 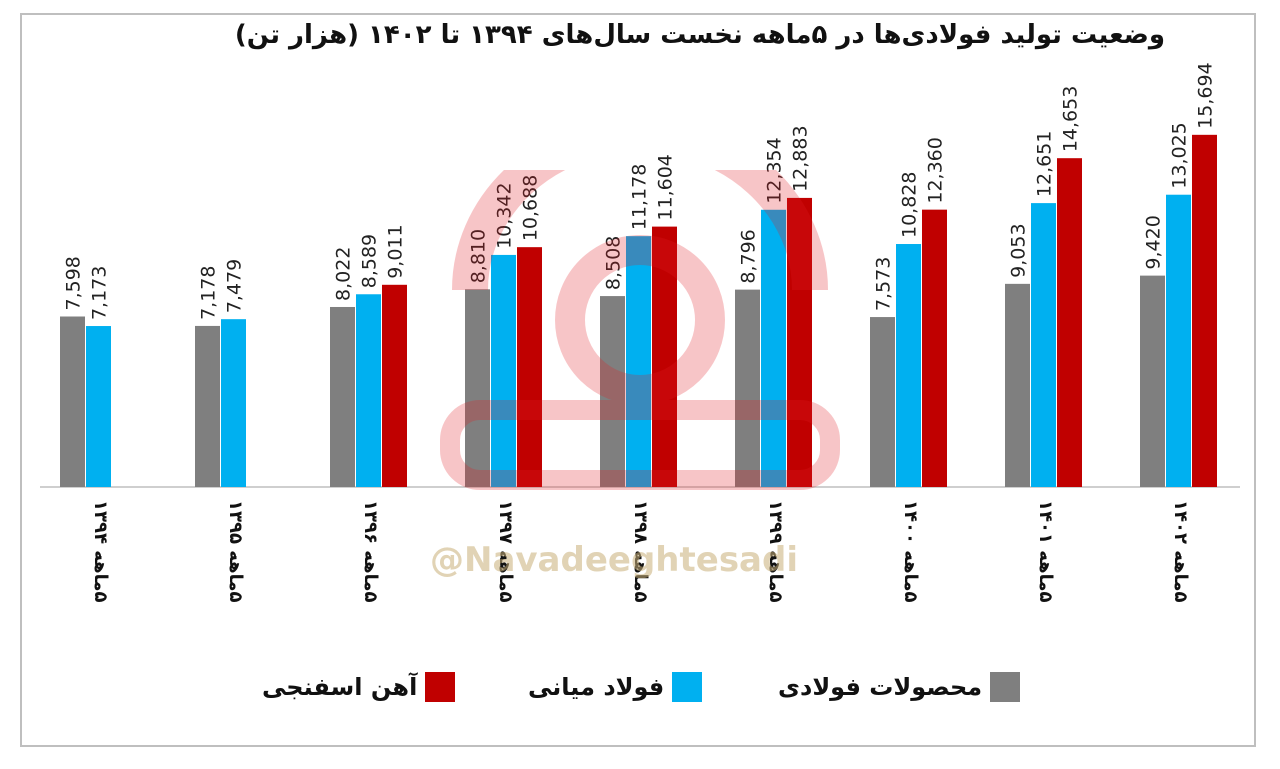 I want to click on value-label-2-6: 12,360, so click(x=936, y=170).